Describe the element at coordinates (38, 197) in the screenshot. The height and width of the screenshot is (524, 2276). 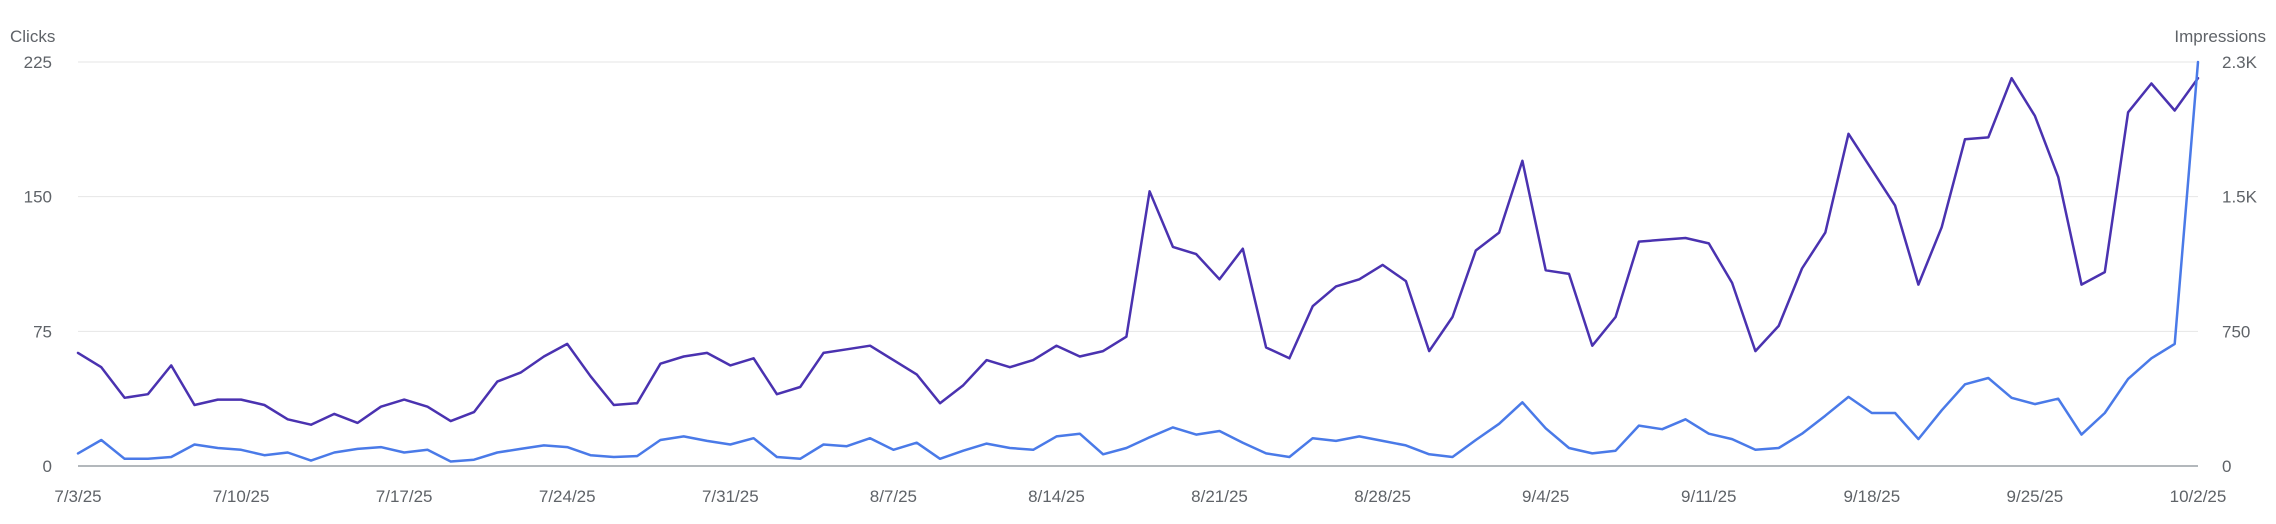
I see `left-tick-label: 150` at that location.